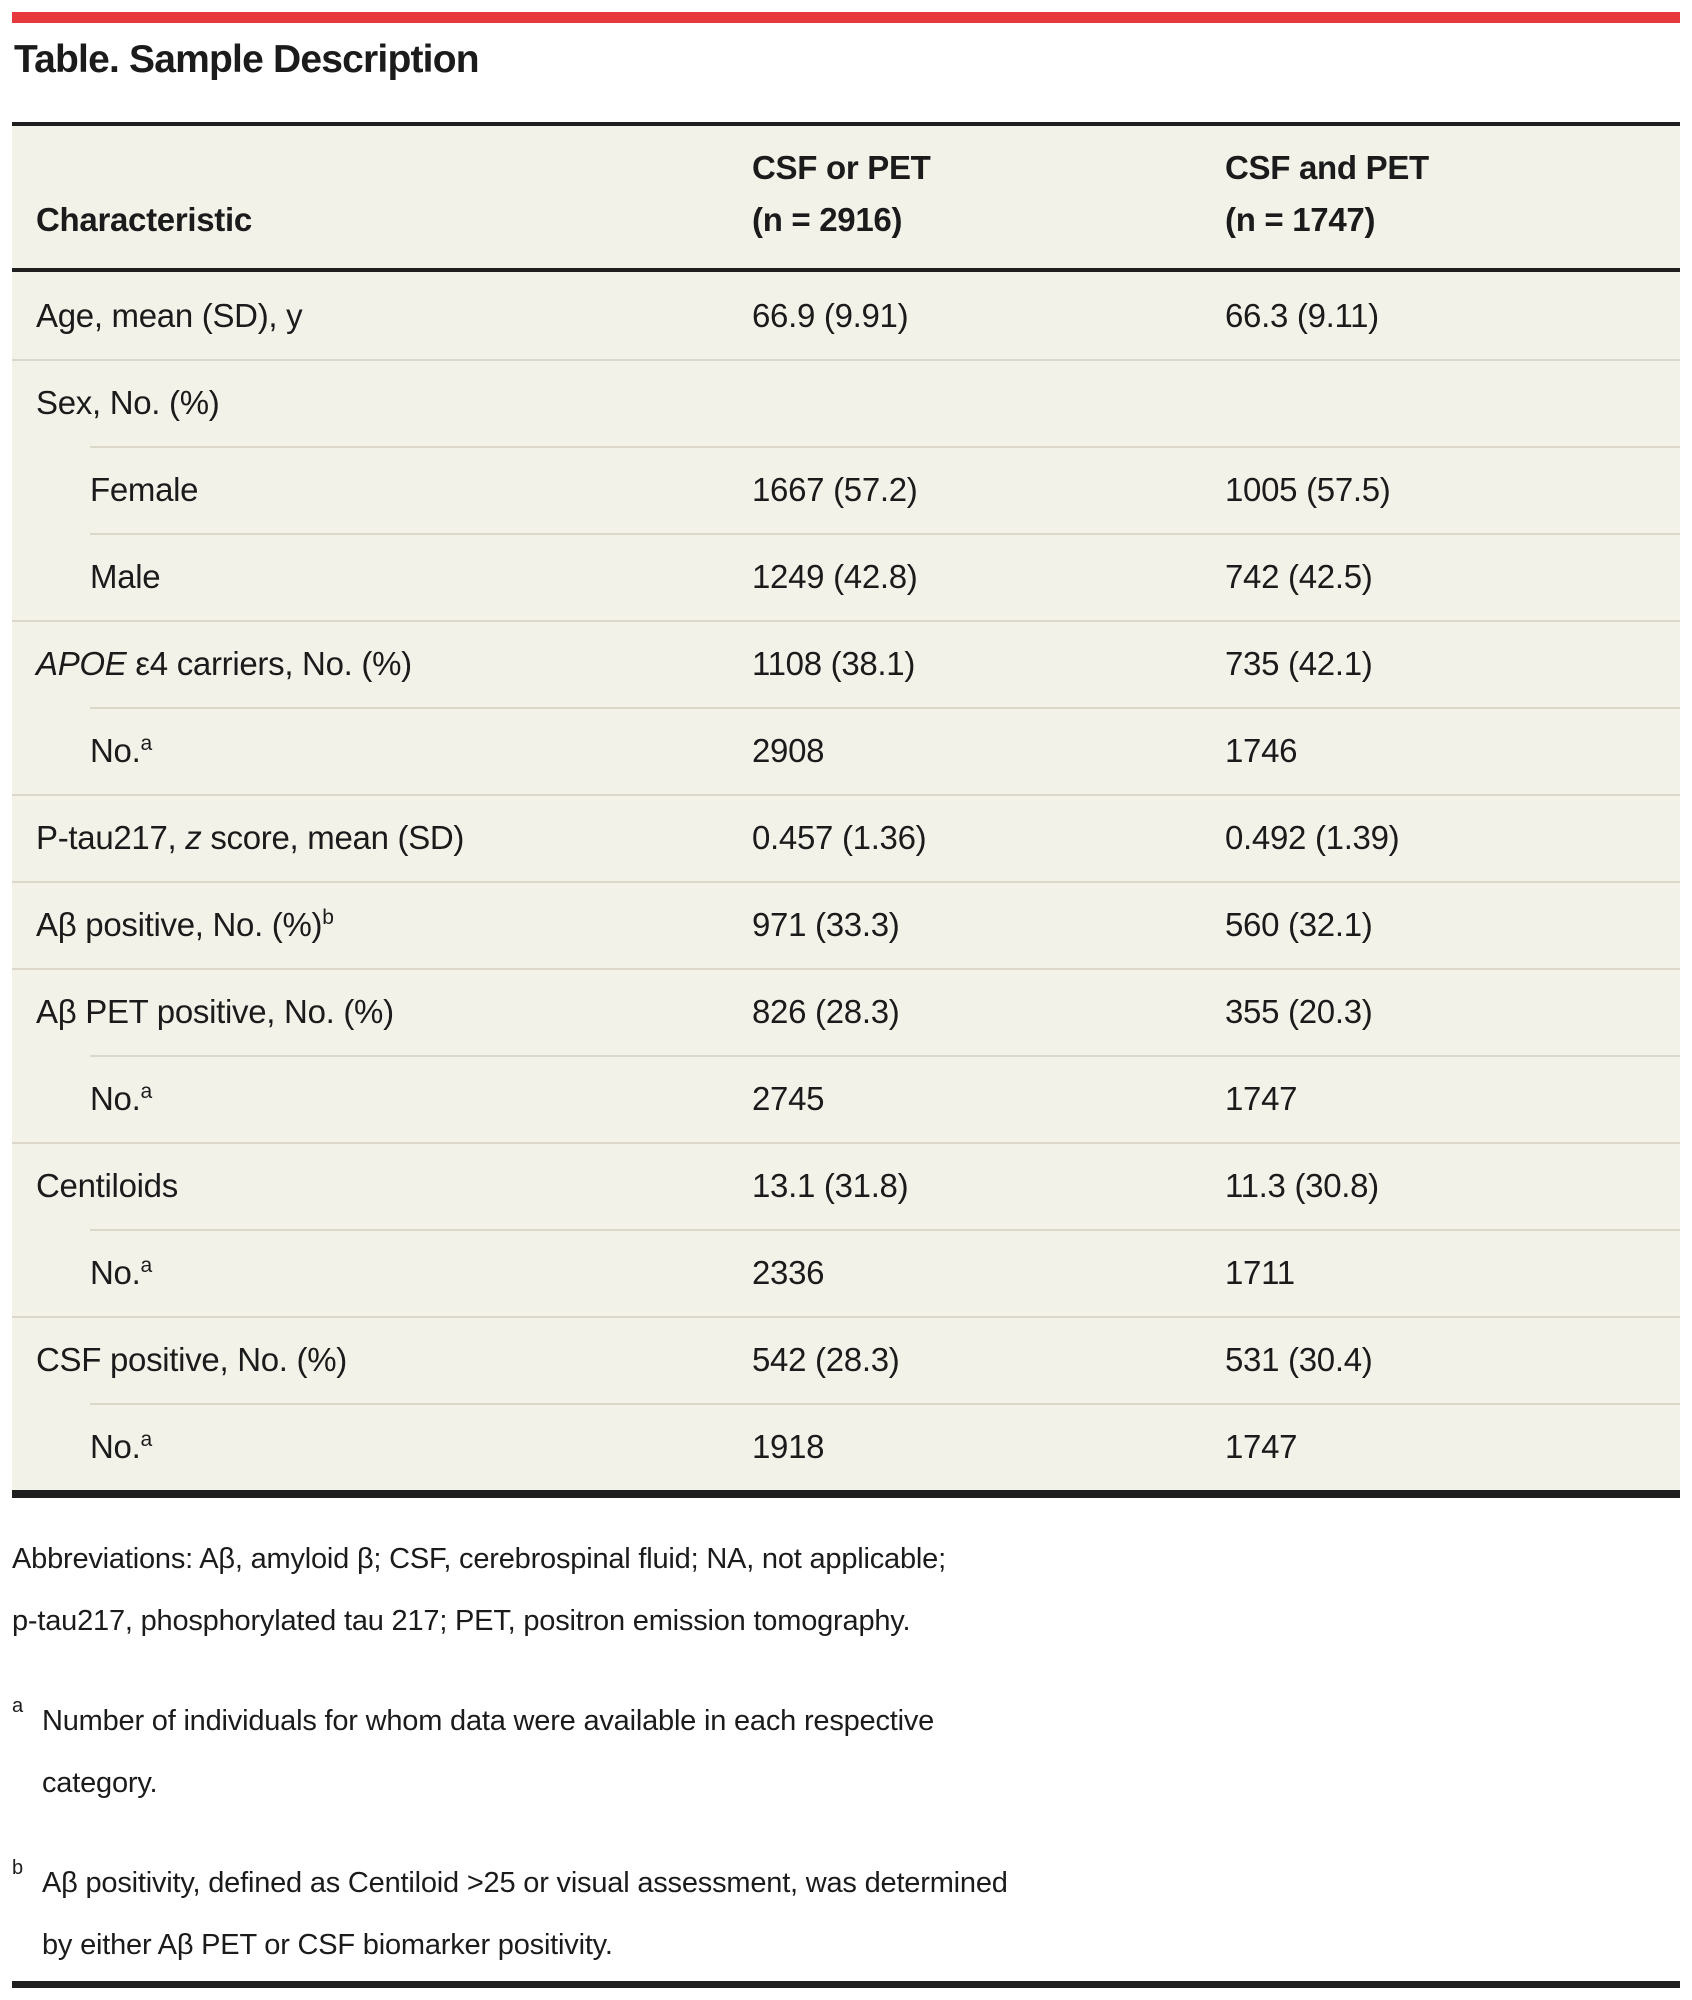  I want to click on bottom-rule, so click(846, 1984).